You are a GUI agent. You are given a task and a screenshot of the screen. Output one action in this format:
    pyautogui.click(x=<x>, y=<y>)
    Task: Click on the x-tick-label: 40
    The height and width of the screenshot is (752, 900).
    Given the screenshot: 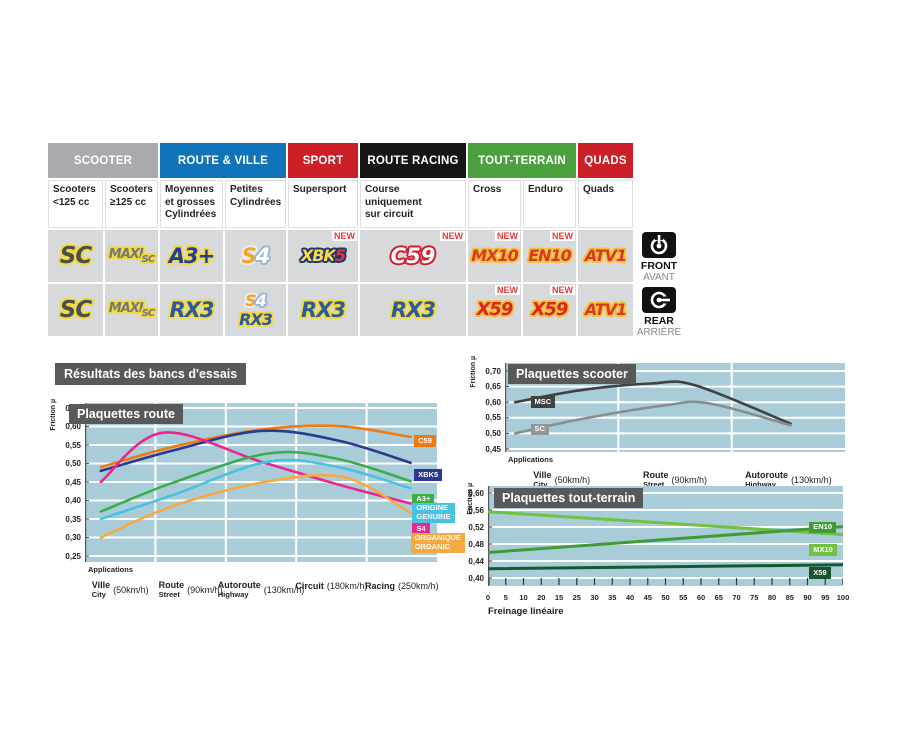 What is the action you would take?
    pyautogui.click(x=630, y=597)
    